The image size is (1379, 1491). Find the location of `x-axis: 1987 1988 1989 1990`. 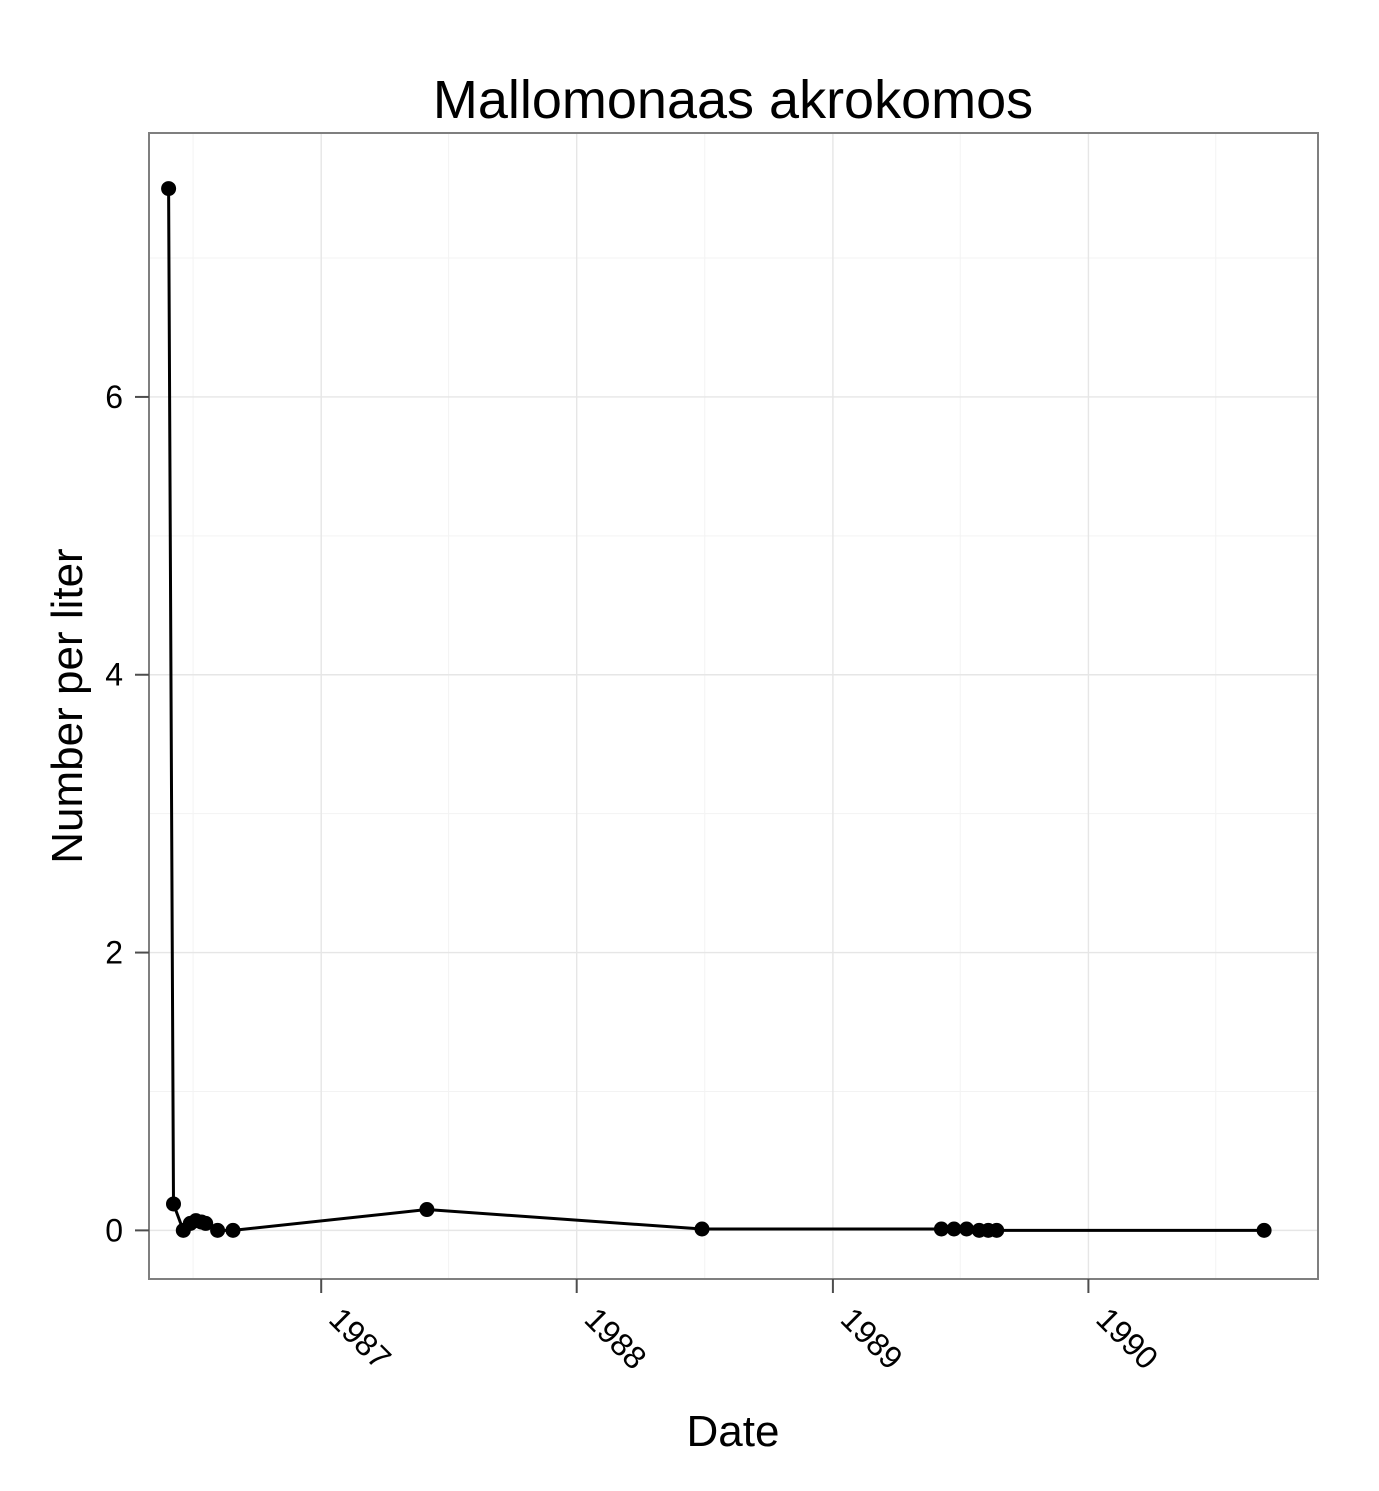

x-axis: 1987 1988 1989 1990 is located at coordinates (742, 1327).